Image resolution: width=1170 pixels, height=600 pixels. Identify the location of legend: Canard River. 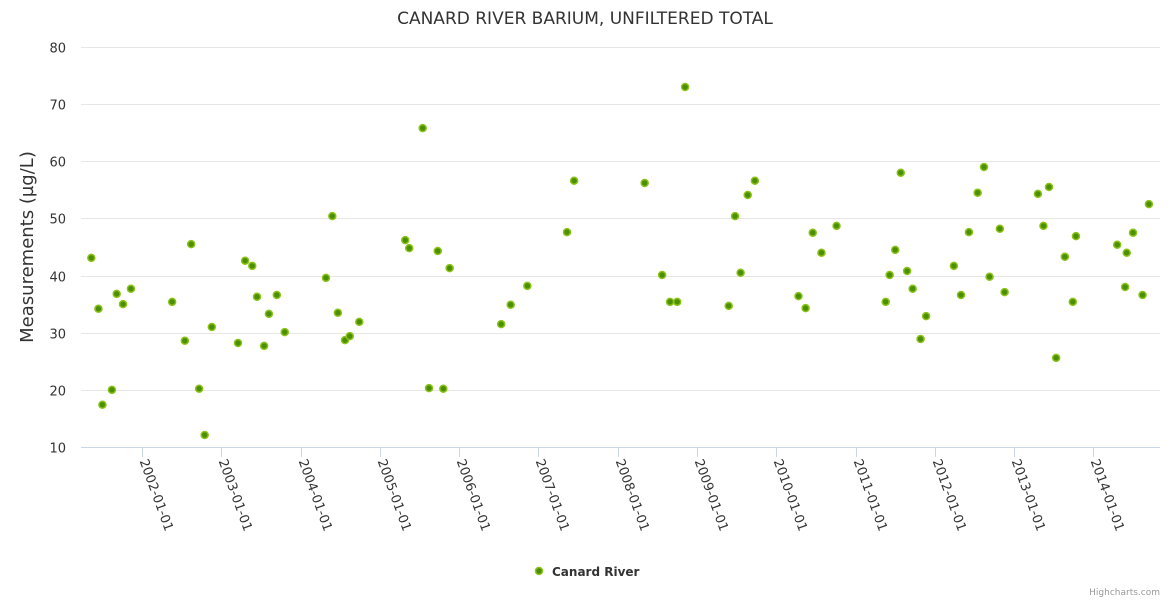
(587, 572).